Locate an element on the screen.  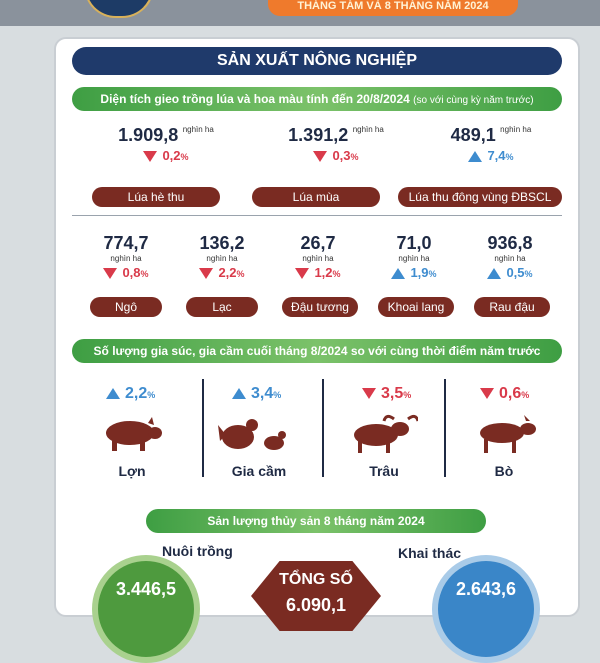
stat-rice-autumn: 489,1 nghìn ha 7,4% is located at coordinates (491, 144).